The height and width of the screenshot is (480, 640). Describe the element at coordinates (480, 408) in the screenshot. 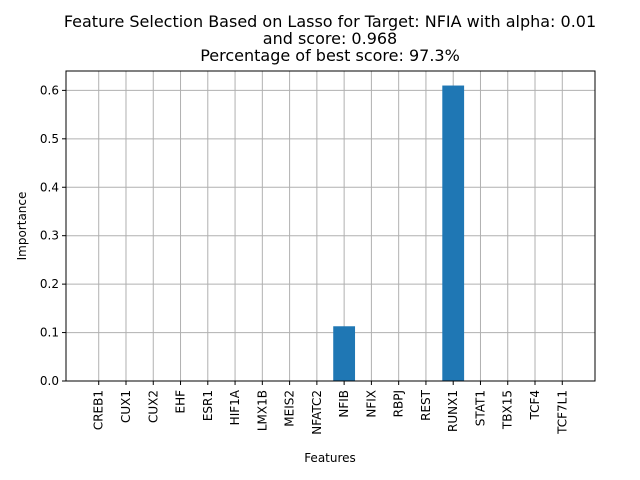

I see `x-tick-label: STAT1` at that location.